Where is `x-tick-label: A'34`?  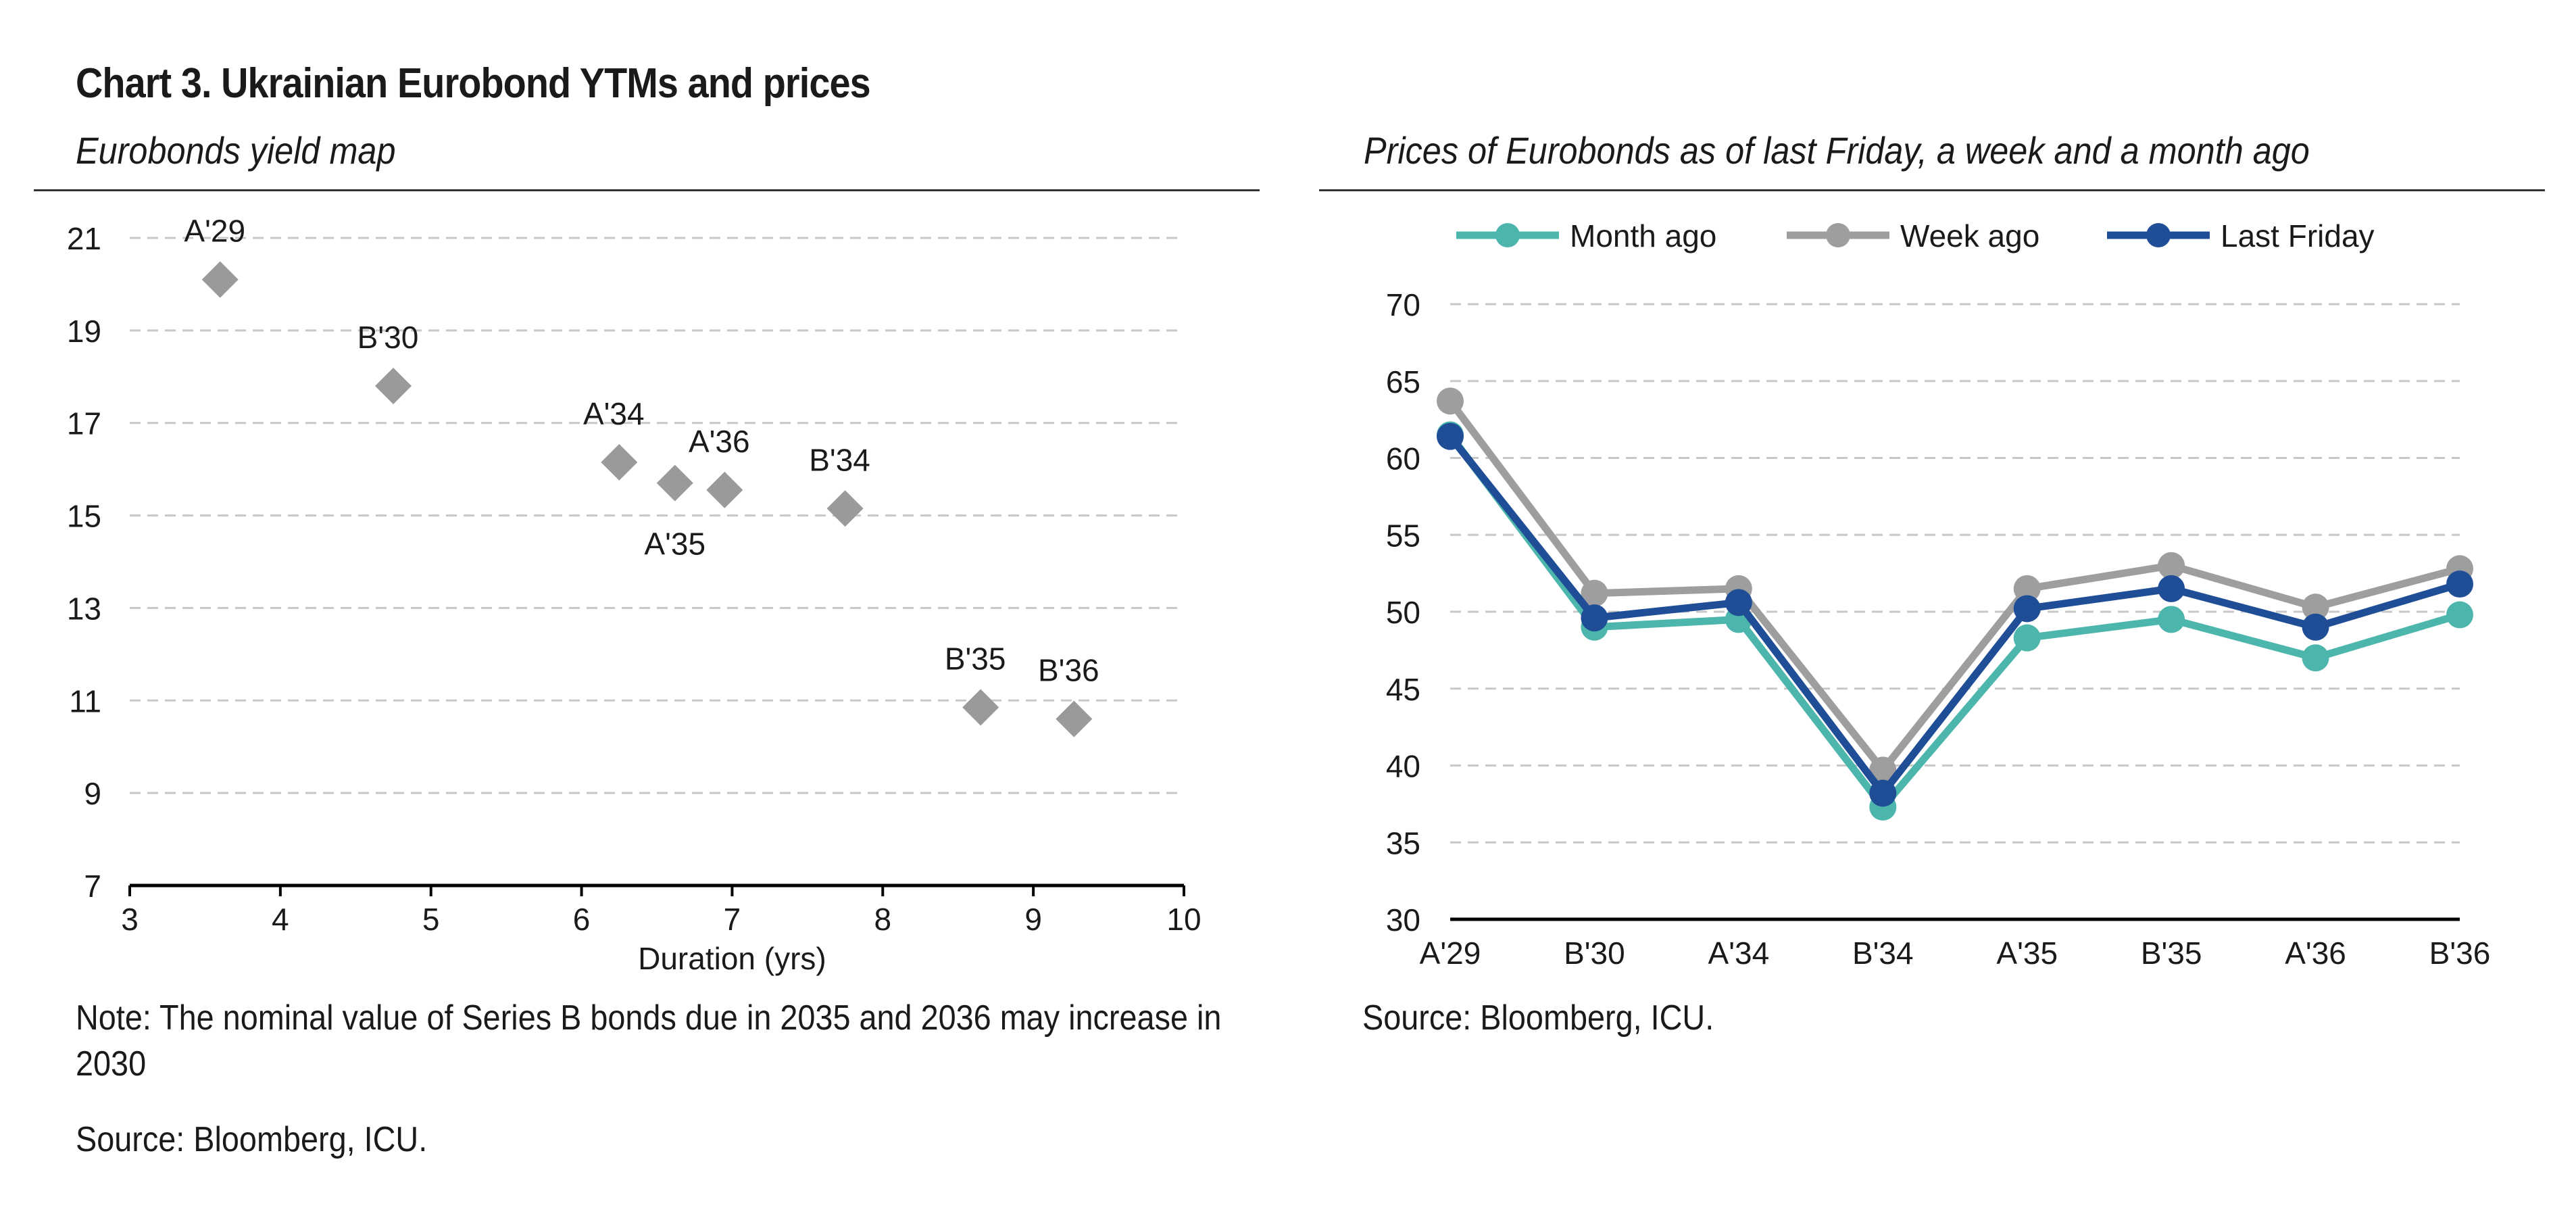
x-tick-label: A'34 is located at coordinates (1739, 953).